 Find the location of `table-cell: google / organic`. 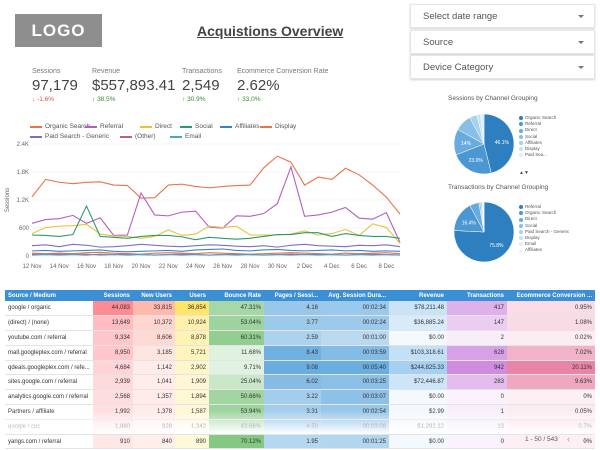

table-cell: google / organic is located at coordinates (49, 309).